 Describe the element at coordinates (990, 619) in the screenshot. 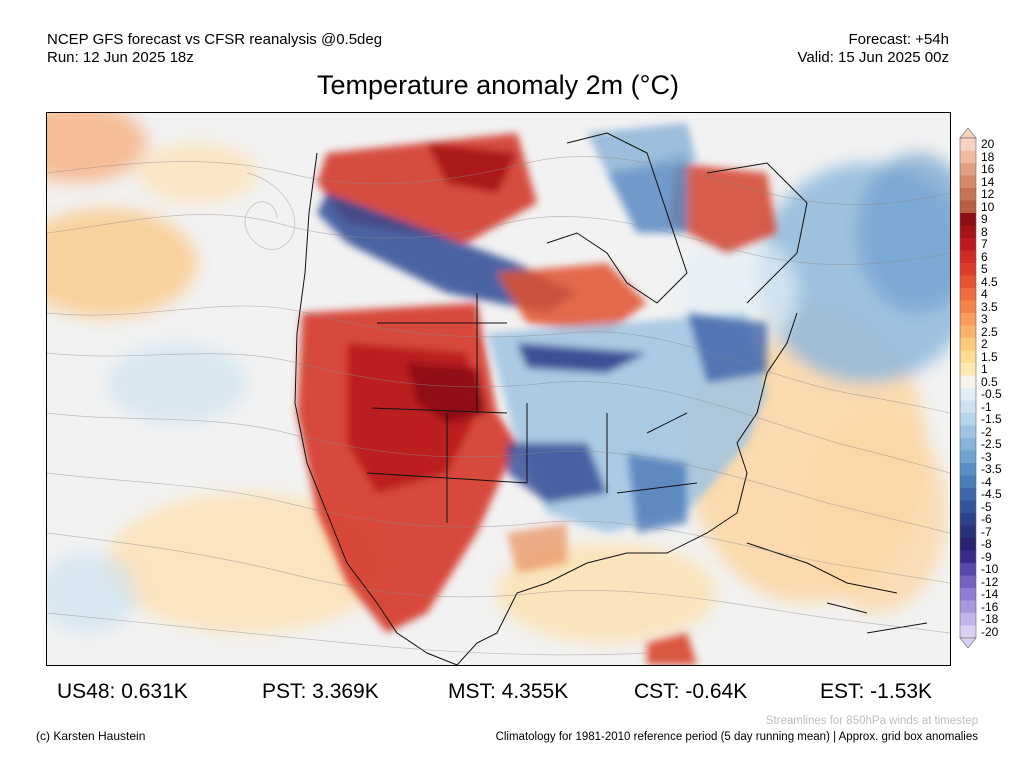

I see `colorbar-tick-label: -18` at that location.